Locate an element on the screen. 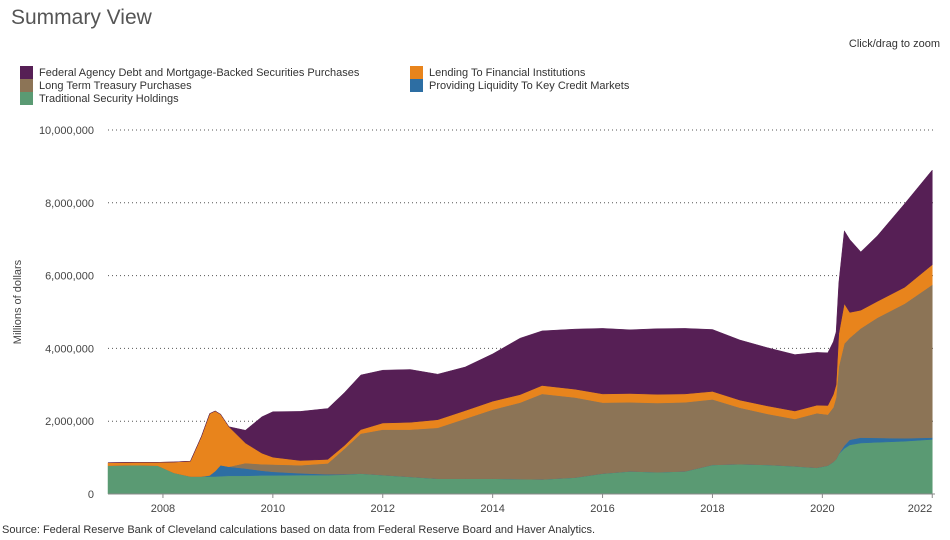 The height and width of the screenshot is (540, 950). x-tick-label: 2016 is located at coordinates (602, 509).